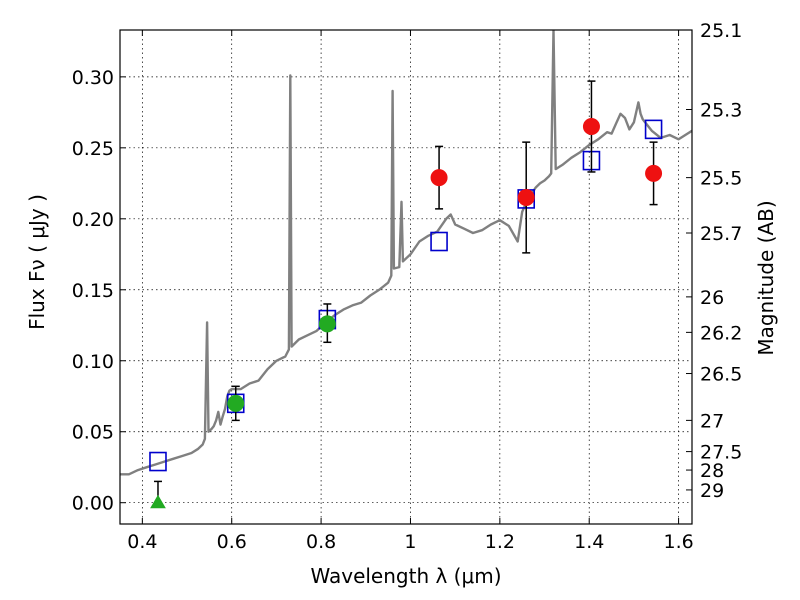 This screenshot has height=600, width=800. I want to click on right-tick-label: 26.2, so click(721, 333).